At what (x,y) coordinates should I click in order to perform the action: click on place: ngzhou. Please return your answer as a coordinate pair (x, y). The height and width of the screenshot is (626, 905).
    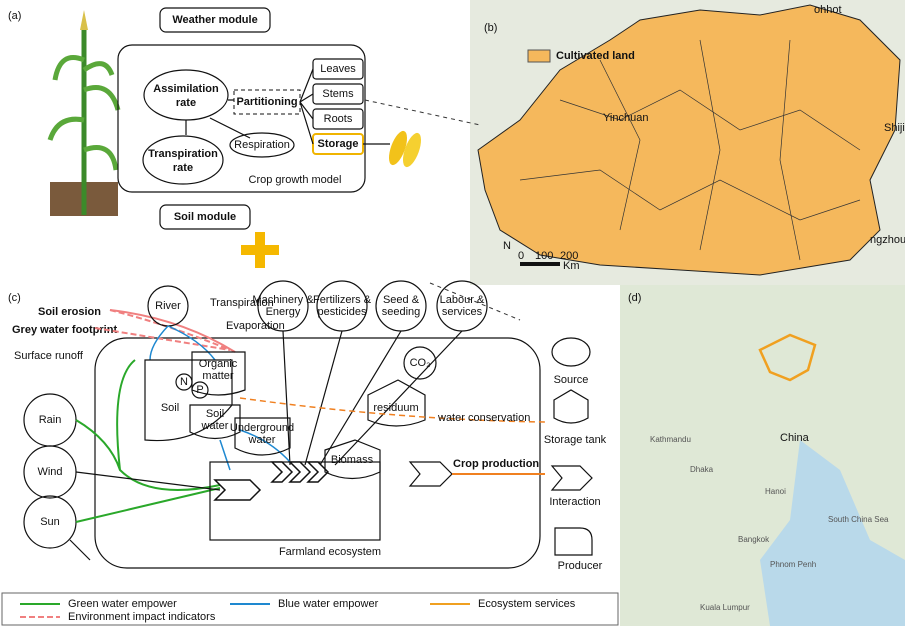
    Looking at the image, I should click on (887, 240).